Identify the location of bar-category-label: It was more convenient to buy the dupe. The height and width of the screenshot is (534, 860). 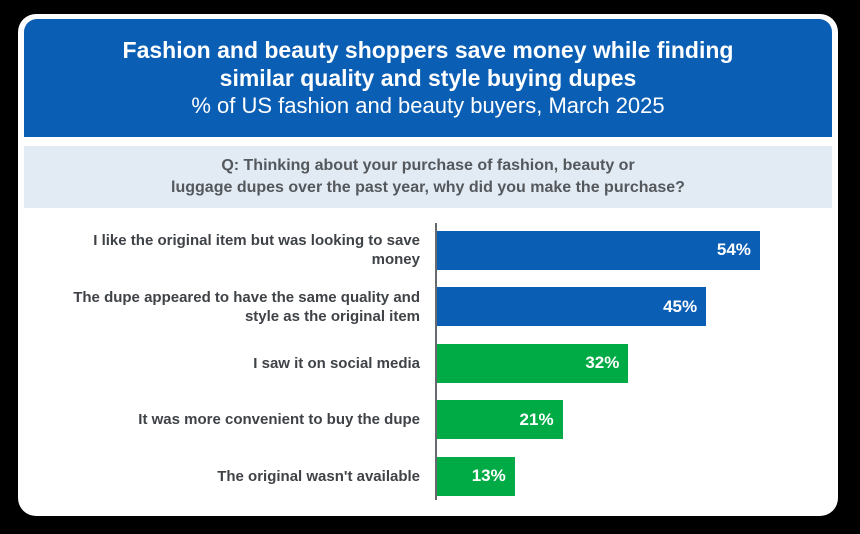
(279, 419).